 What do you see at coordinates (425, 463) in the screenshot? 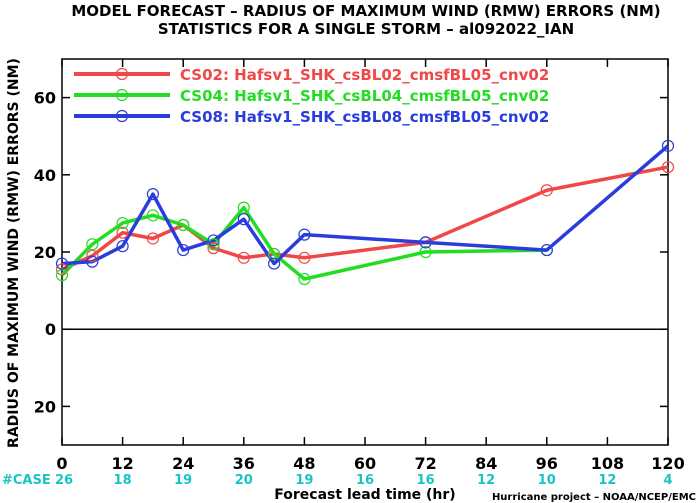
I see `x-tick-label: 72` at bounding box center [425, 463].